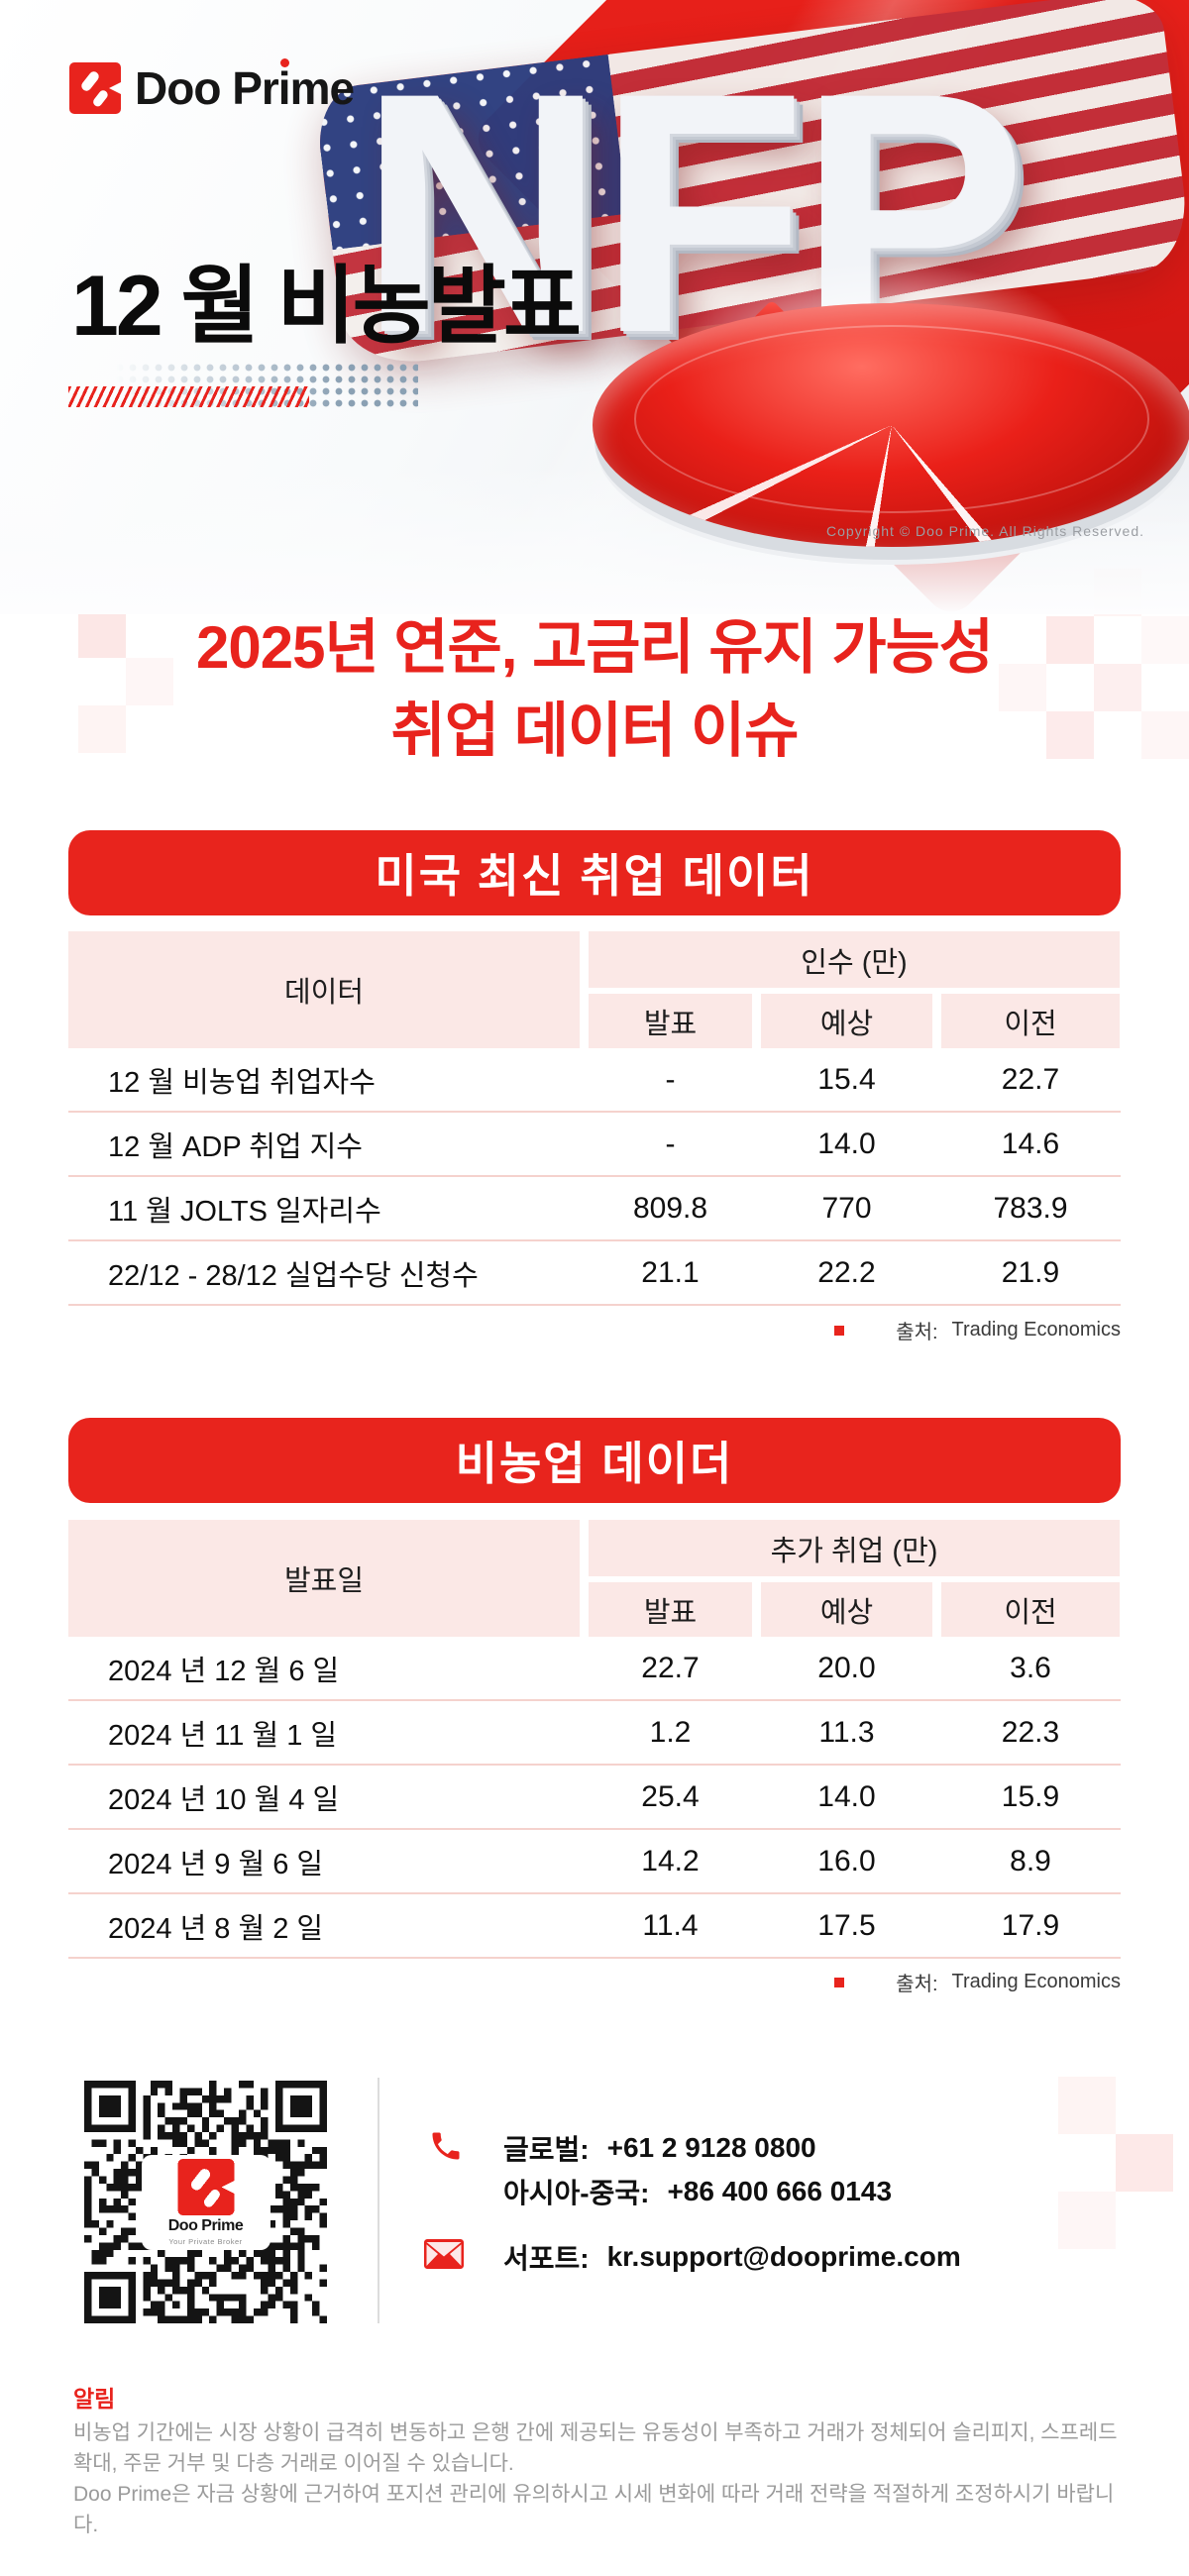 The image size is (1189, 2576). I want to click on page-title: 12 월 비농발표, so click(326, 307).